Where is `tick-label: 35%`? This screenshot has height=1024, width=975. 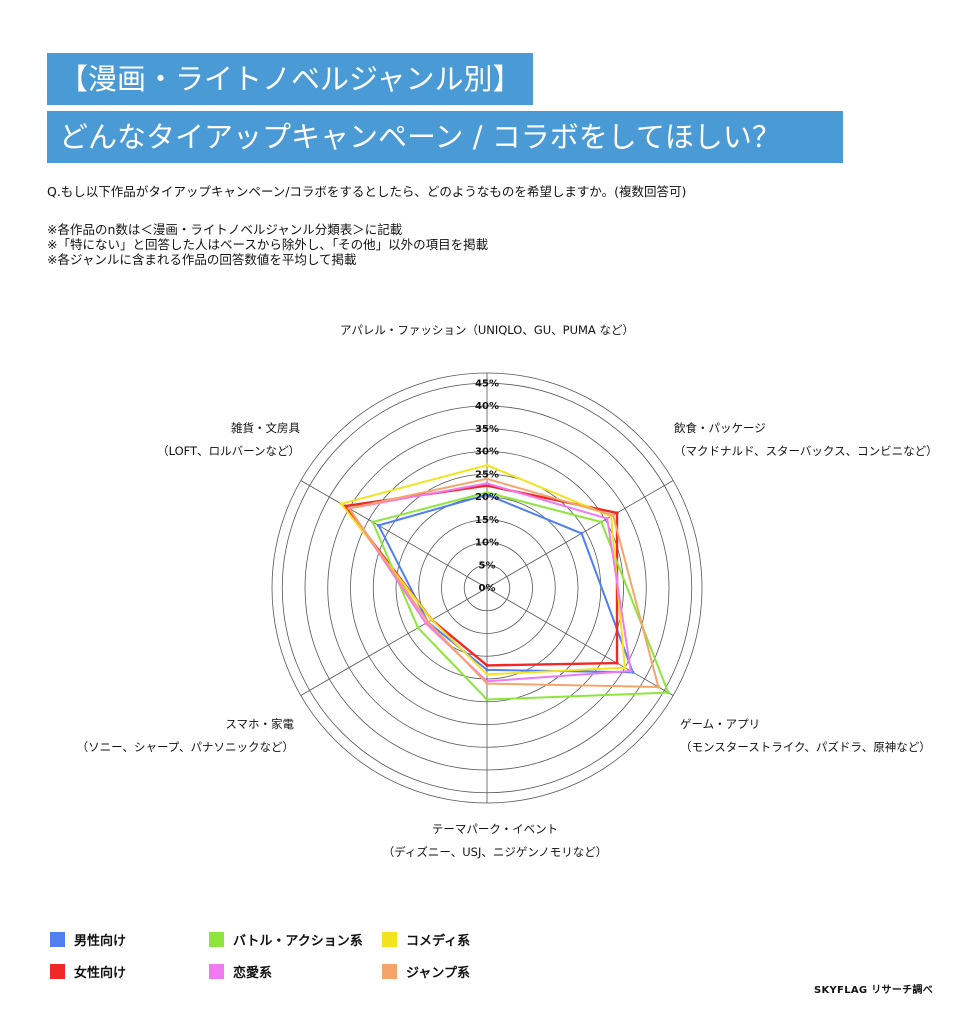
tick-label: 35% is located at coordinates (487, 429).